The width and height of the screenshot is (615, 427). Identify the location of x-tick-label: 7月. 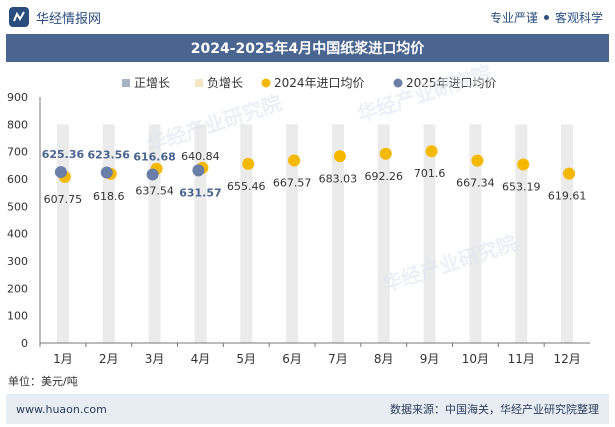
(338, 359).